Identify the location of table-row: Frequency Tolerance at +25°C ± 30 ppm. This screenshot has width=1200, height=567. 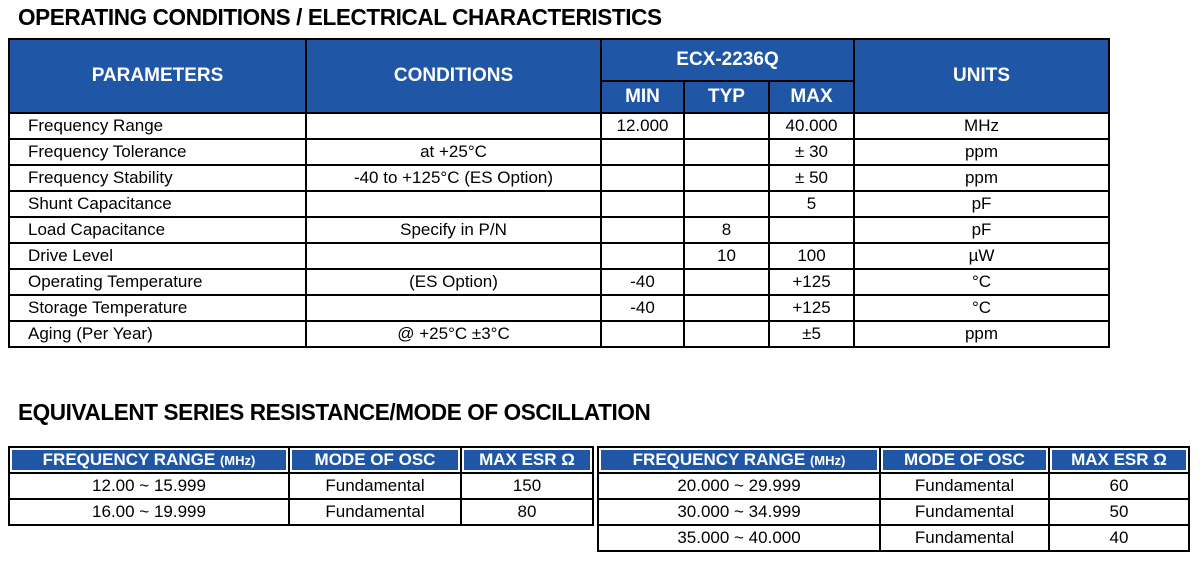
(559, 152).